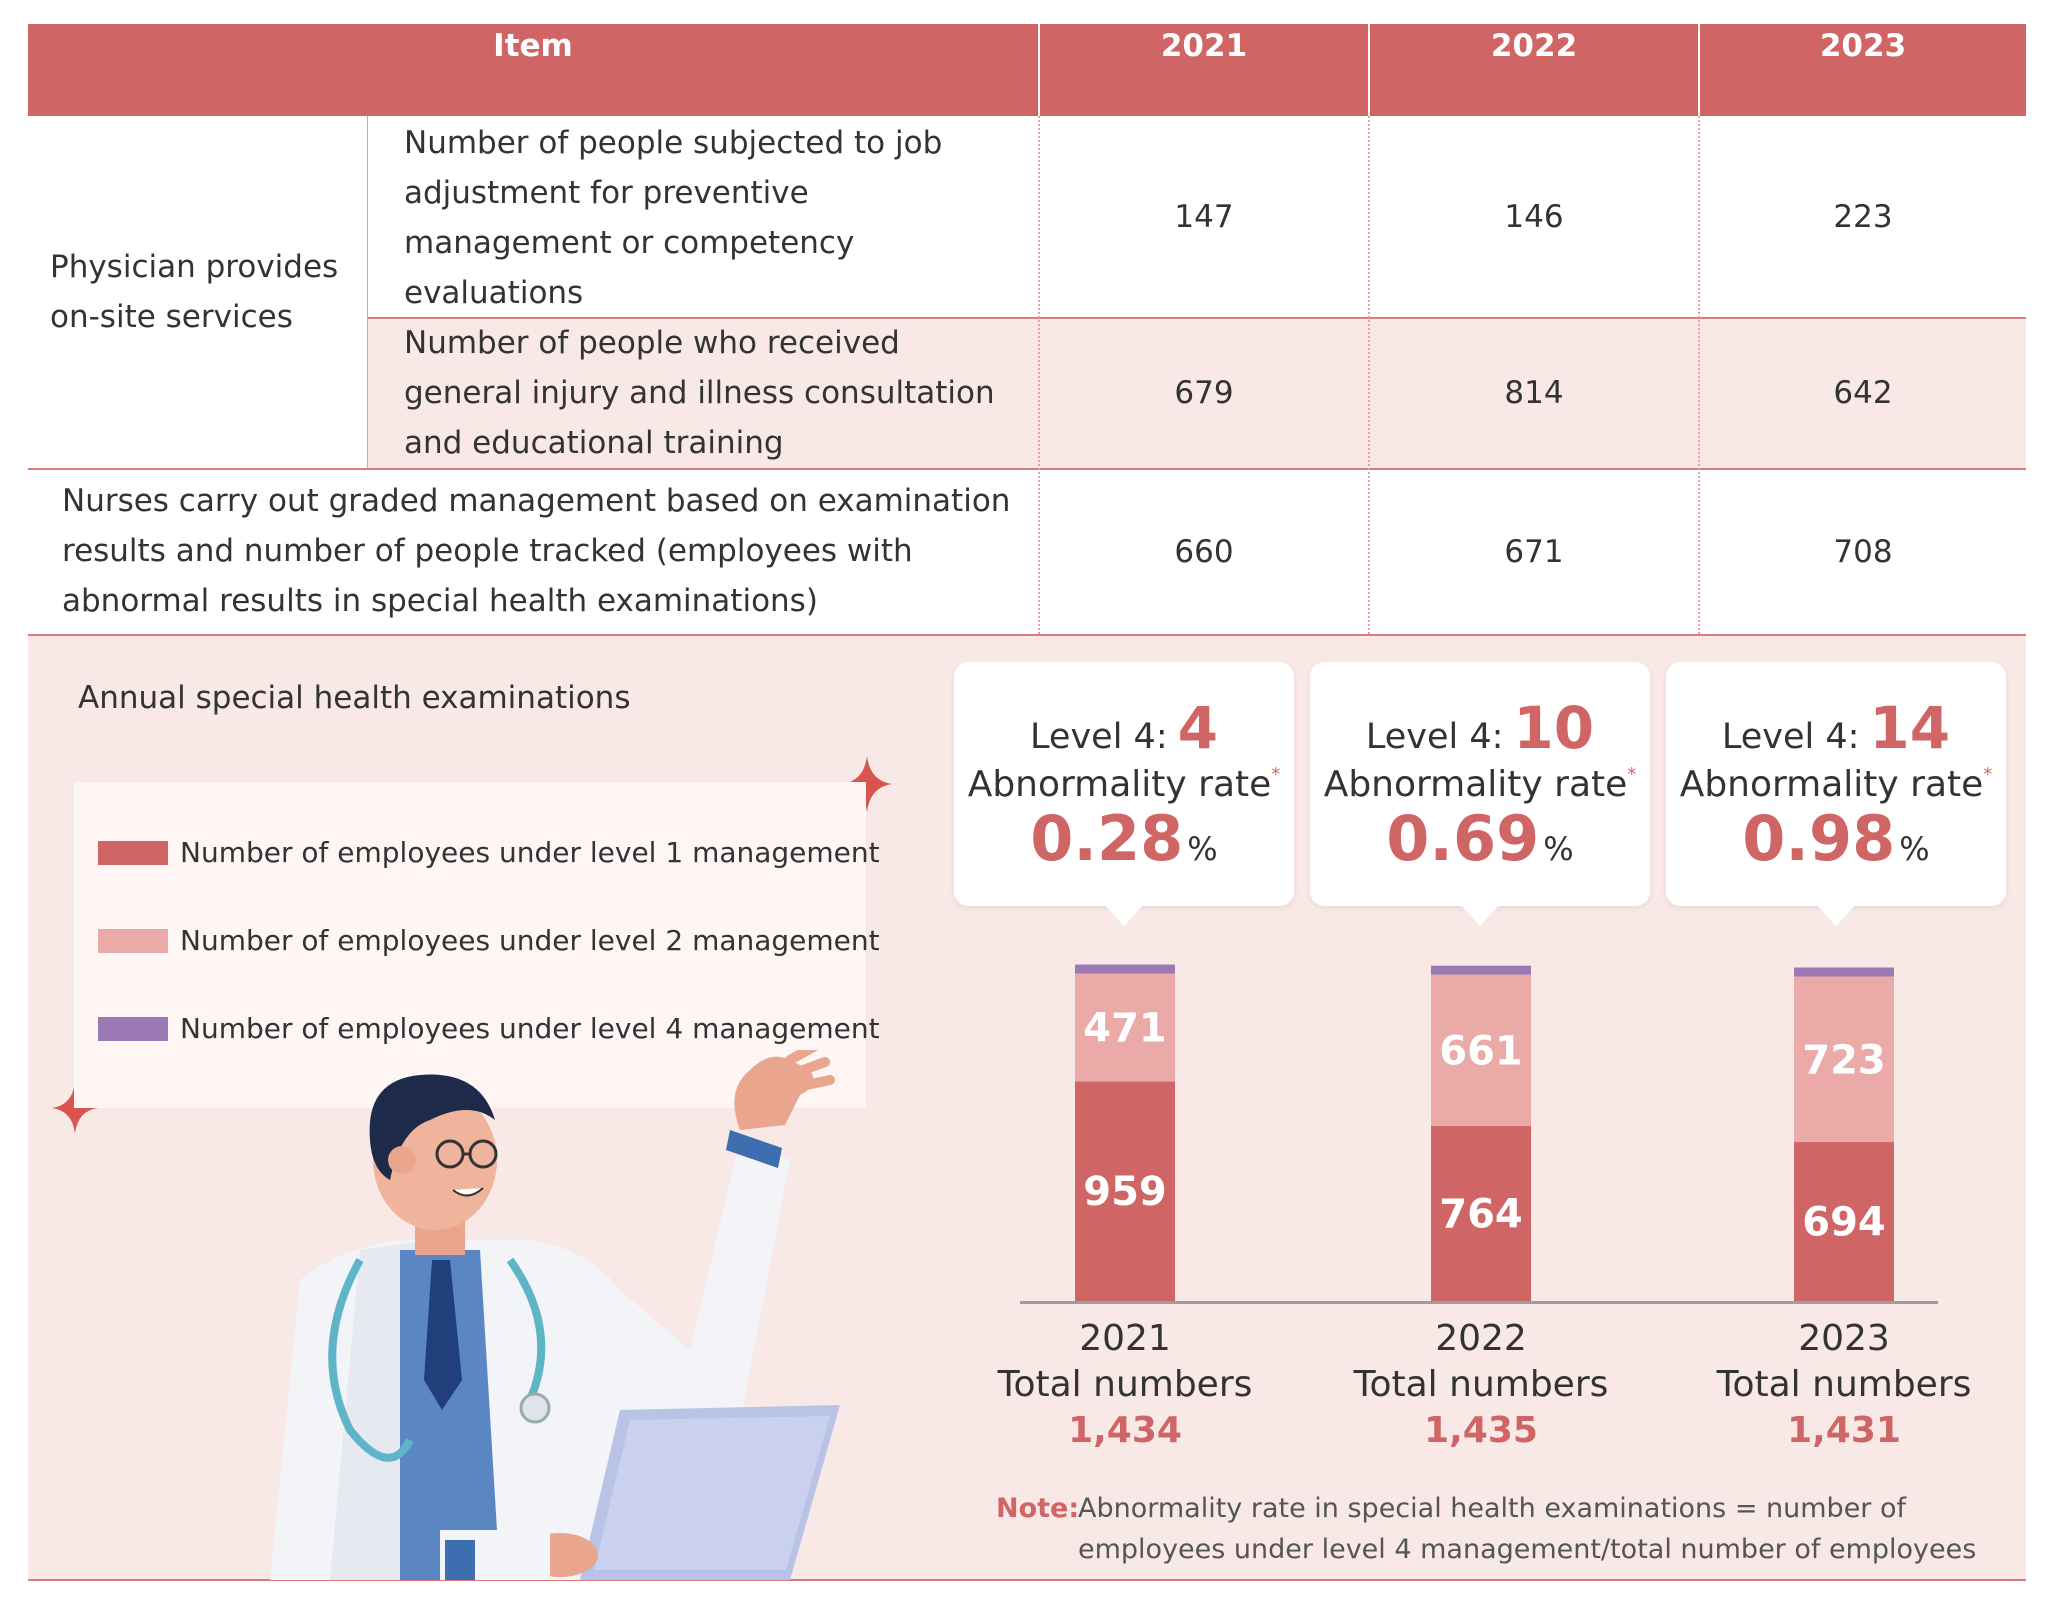 The width and height of the screenshot is (2048, 1600). Describe the element at coordinates (1863, 393) in the screenshot. I see `cell-value: 642` at that location.